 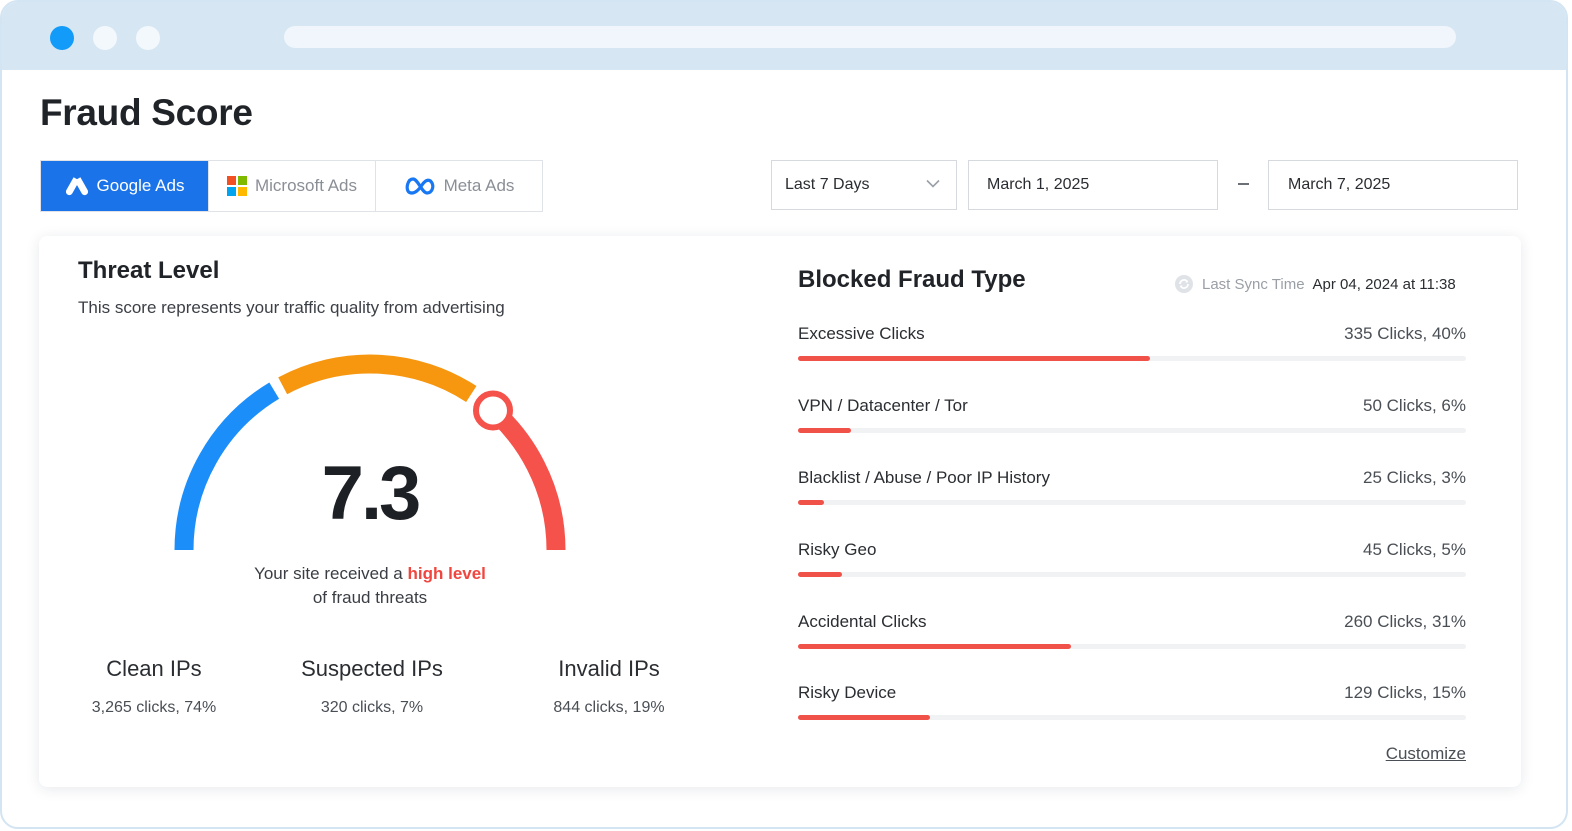 What do you see at coordinates (306, 185) in the screenshot?
I see `tab-label: Microsoft Ads` at bounding box center [306, 185].